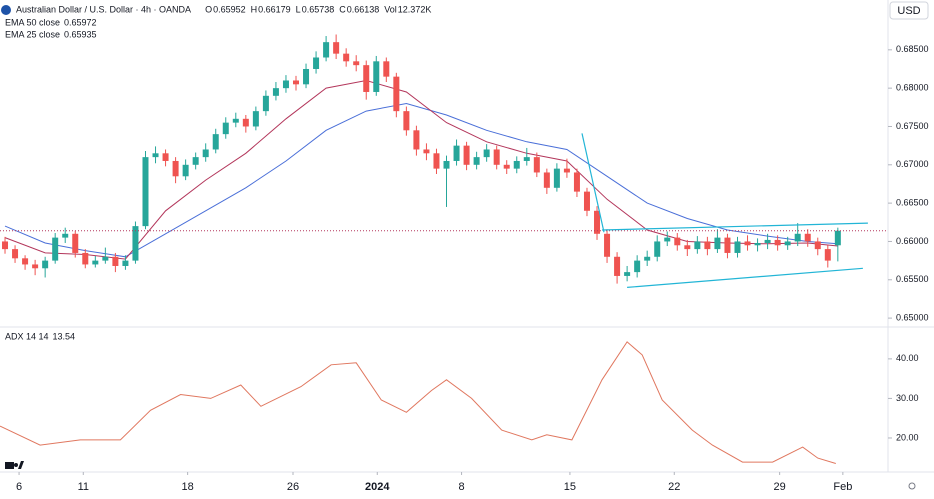 The width and height of the screenshot is (934, 499). I want to click on symbol-icon, so click(6, 10).